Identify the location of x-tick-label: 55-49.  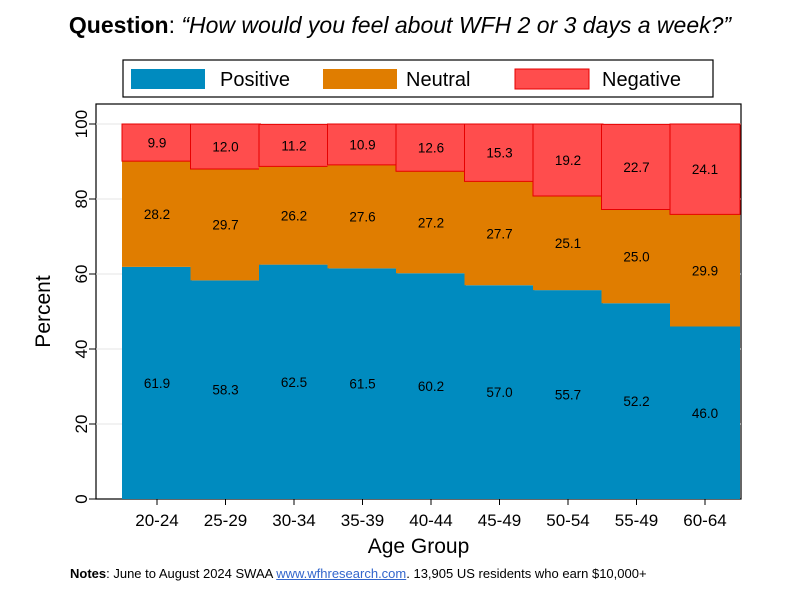
(636, 520).